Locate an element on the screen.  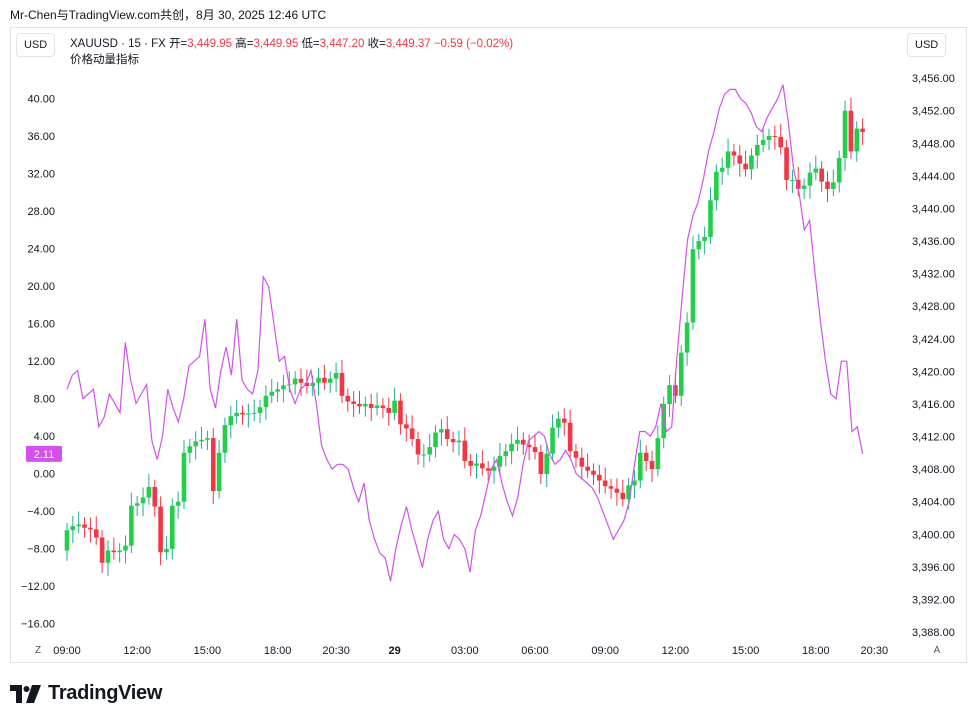
time-tick-label: 18:00 is located at coordinates (278, 651).